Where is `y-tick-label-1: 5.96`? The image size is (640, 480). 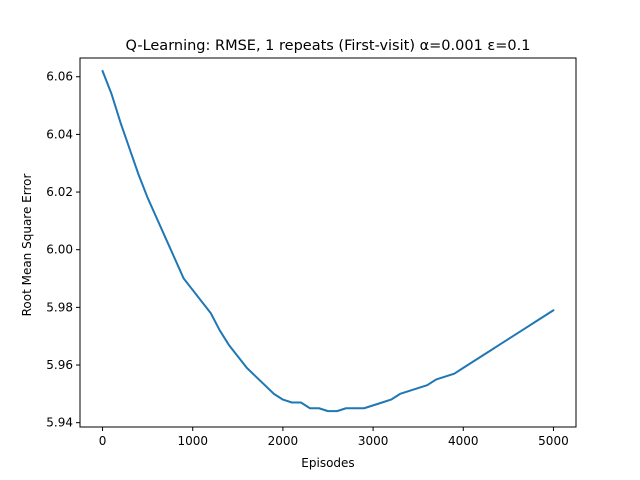
y-tick-label-1: 5.96 is located at coordinates (59, 365).